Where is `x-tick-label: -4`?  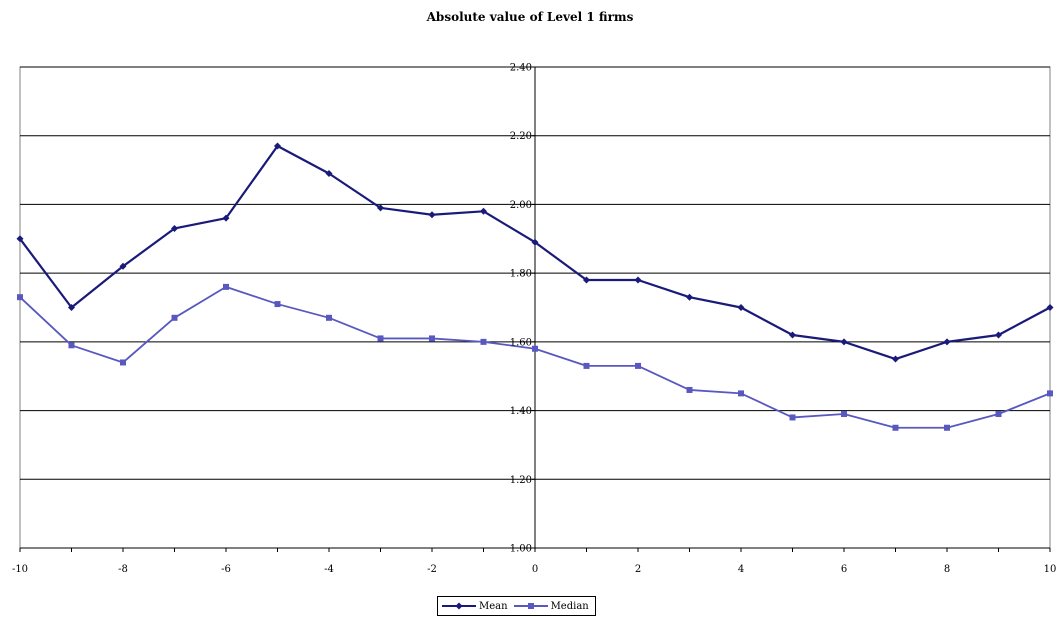
x-tick-label: -4 is located at coordinates (329, 569).